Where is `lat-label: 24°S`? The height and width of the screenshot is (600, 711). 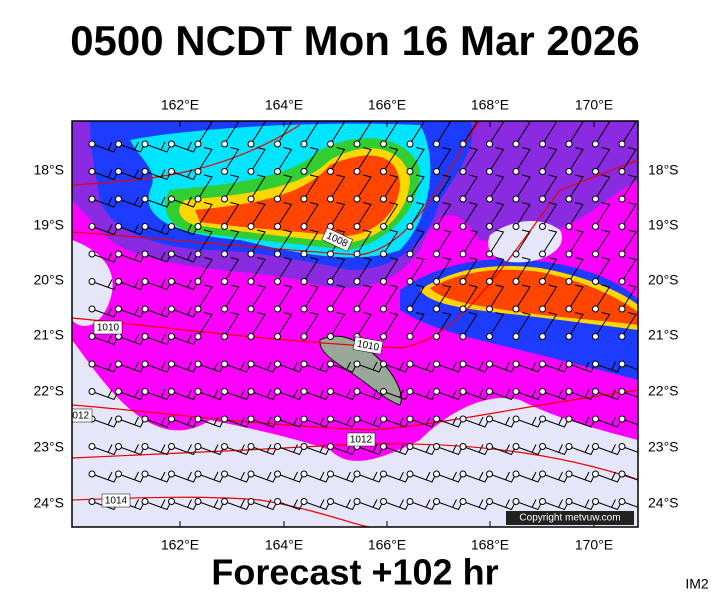
lat-label: 24°S is located at coordinates (663, 503).